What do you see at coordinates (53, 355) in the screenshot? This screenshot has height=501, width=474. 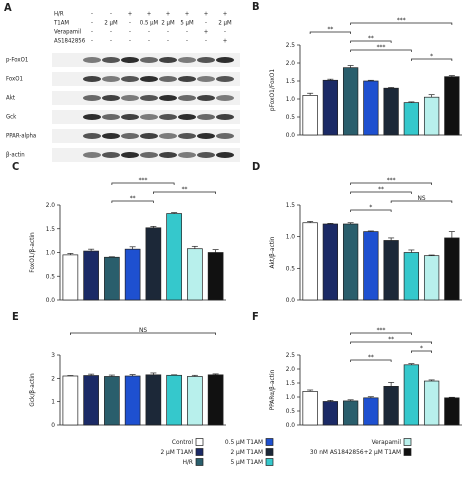 I see `y-tick-label: 3` at bounding box center [53, 355].